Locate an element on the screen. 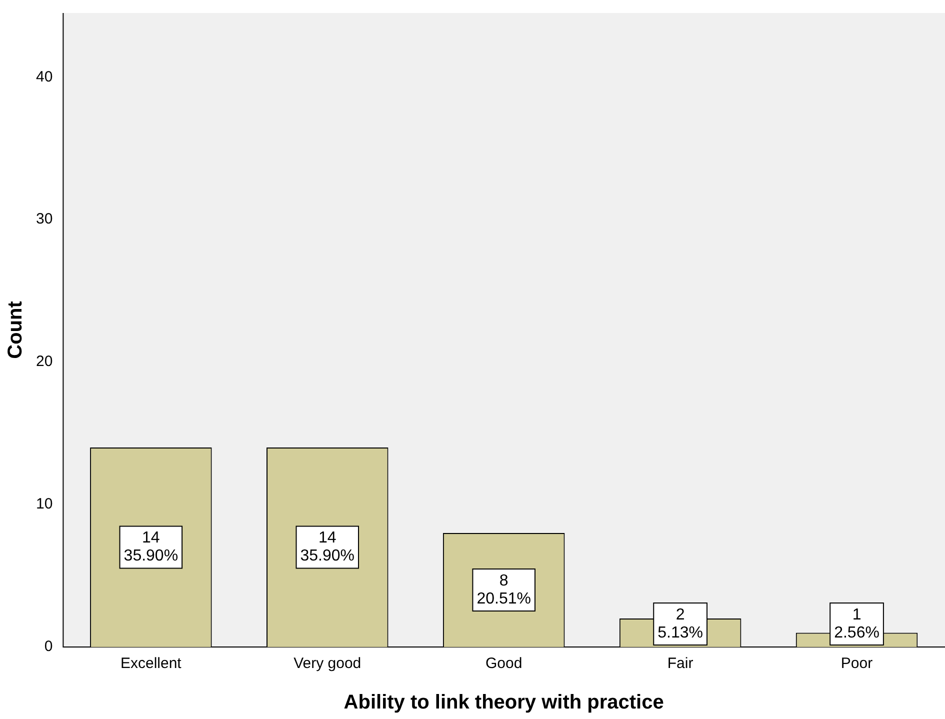 This screenshot has width=945, height=719. y-tick-label: 20 is located at coordinates (44, 361).